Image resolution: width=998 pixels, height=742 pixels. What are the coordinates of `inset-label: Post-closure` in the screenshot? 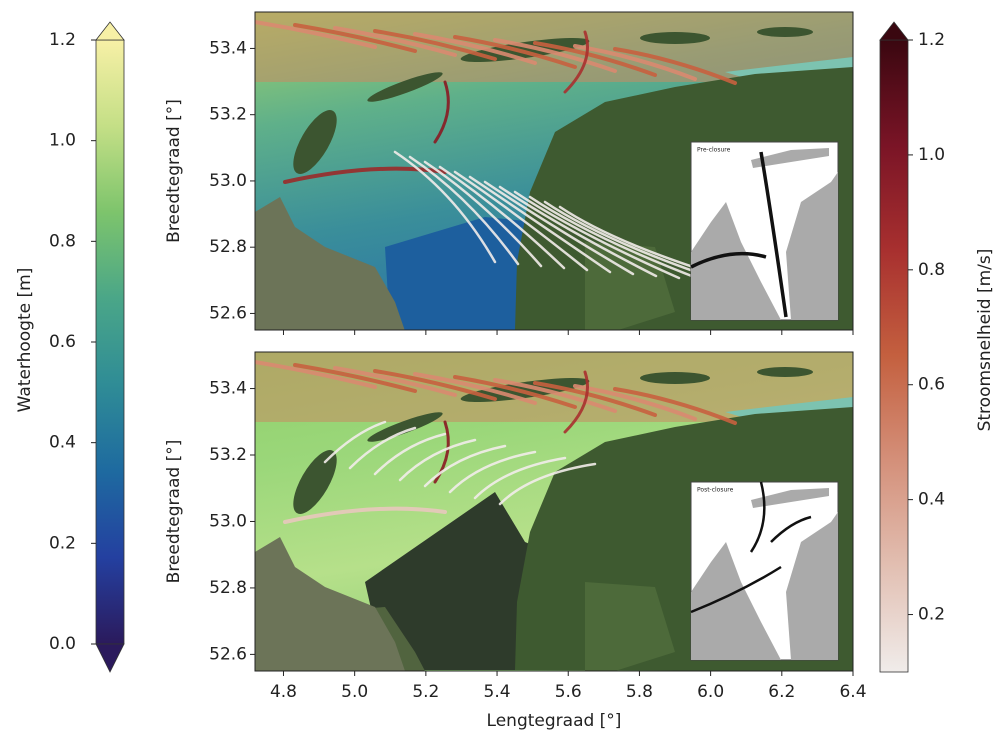 It's located at (715, 490).